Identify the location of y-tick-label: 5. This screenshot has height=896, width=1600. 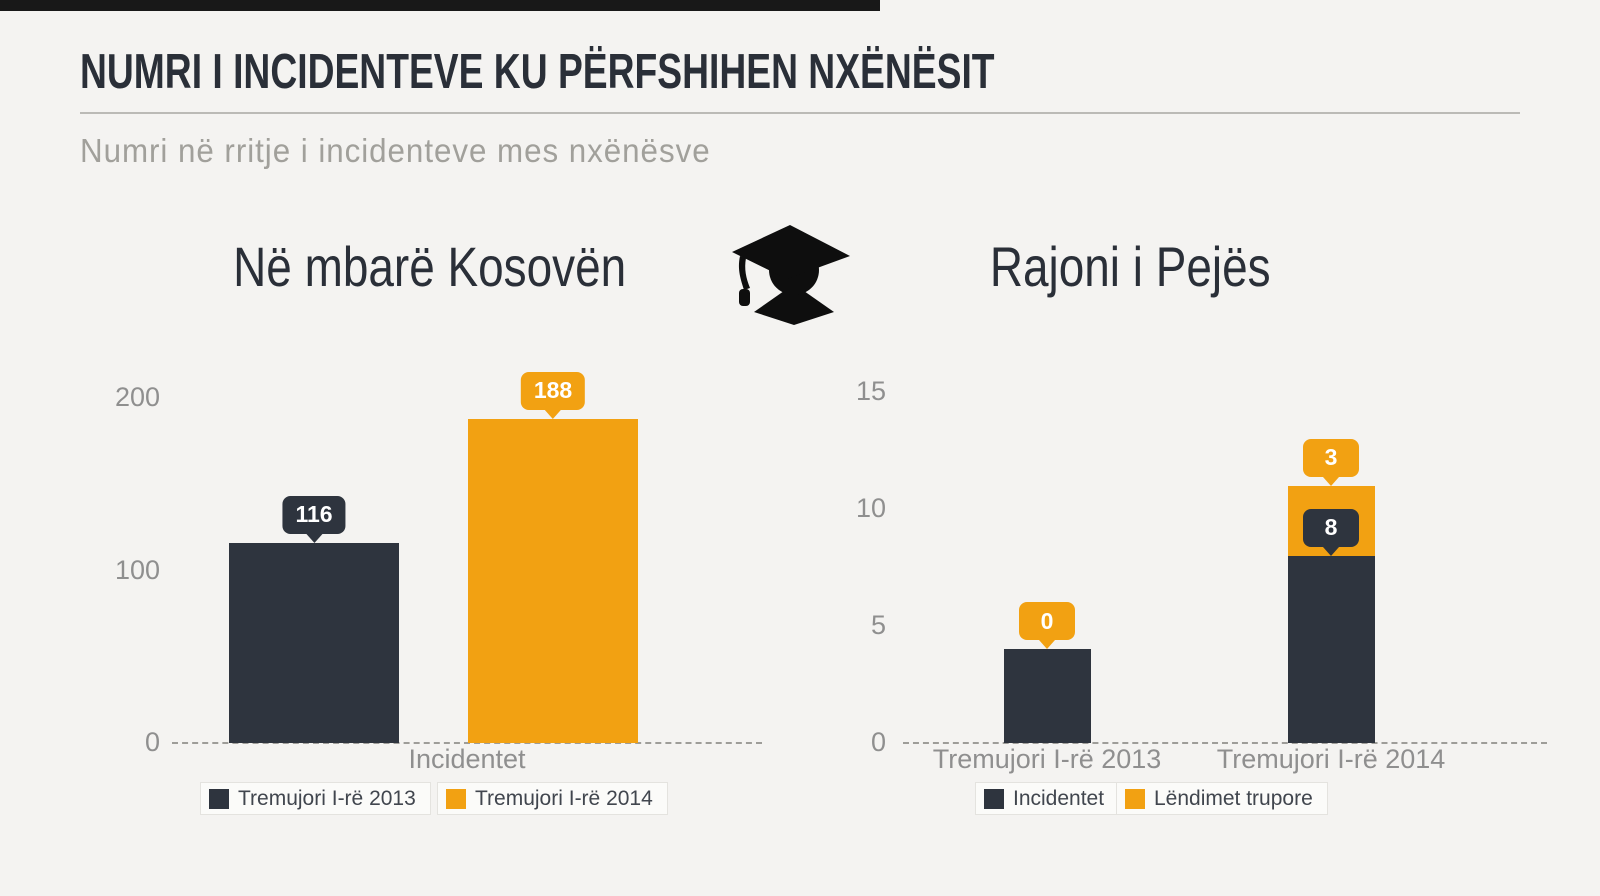
(878, 625).